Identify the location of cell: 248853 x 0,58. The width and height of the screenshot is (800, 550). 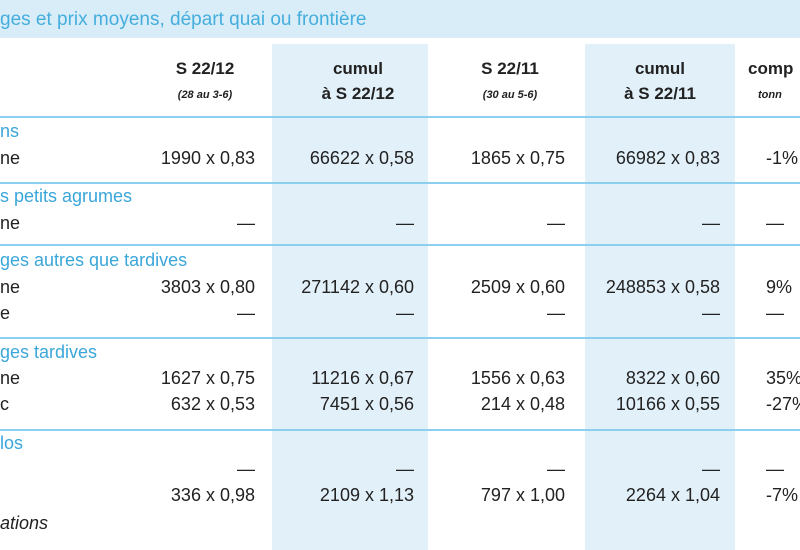
(662, 287).